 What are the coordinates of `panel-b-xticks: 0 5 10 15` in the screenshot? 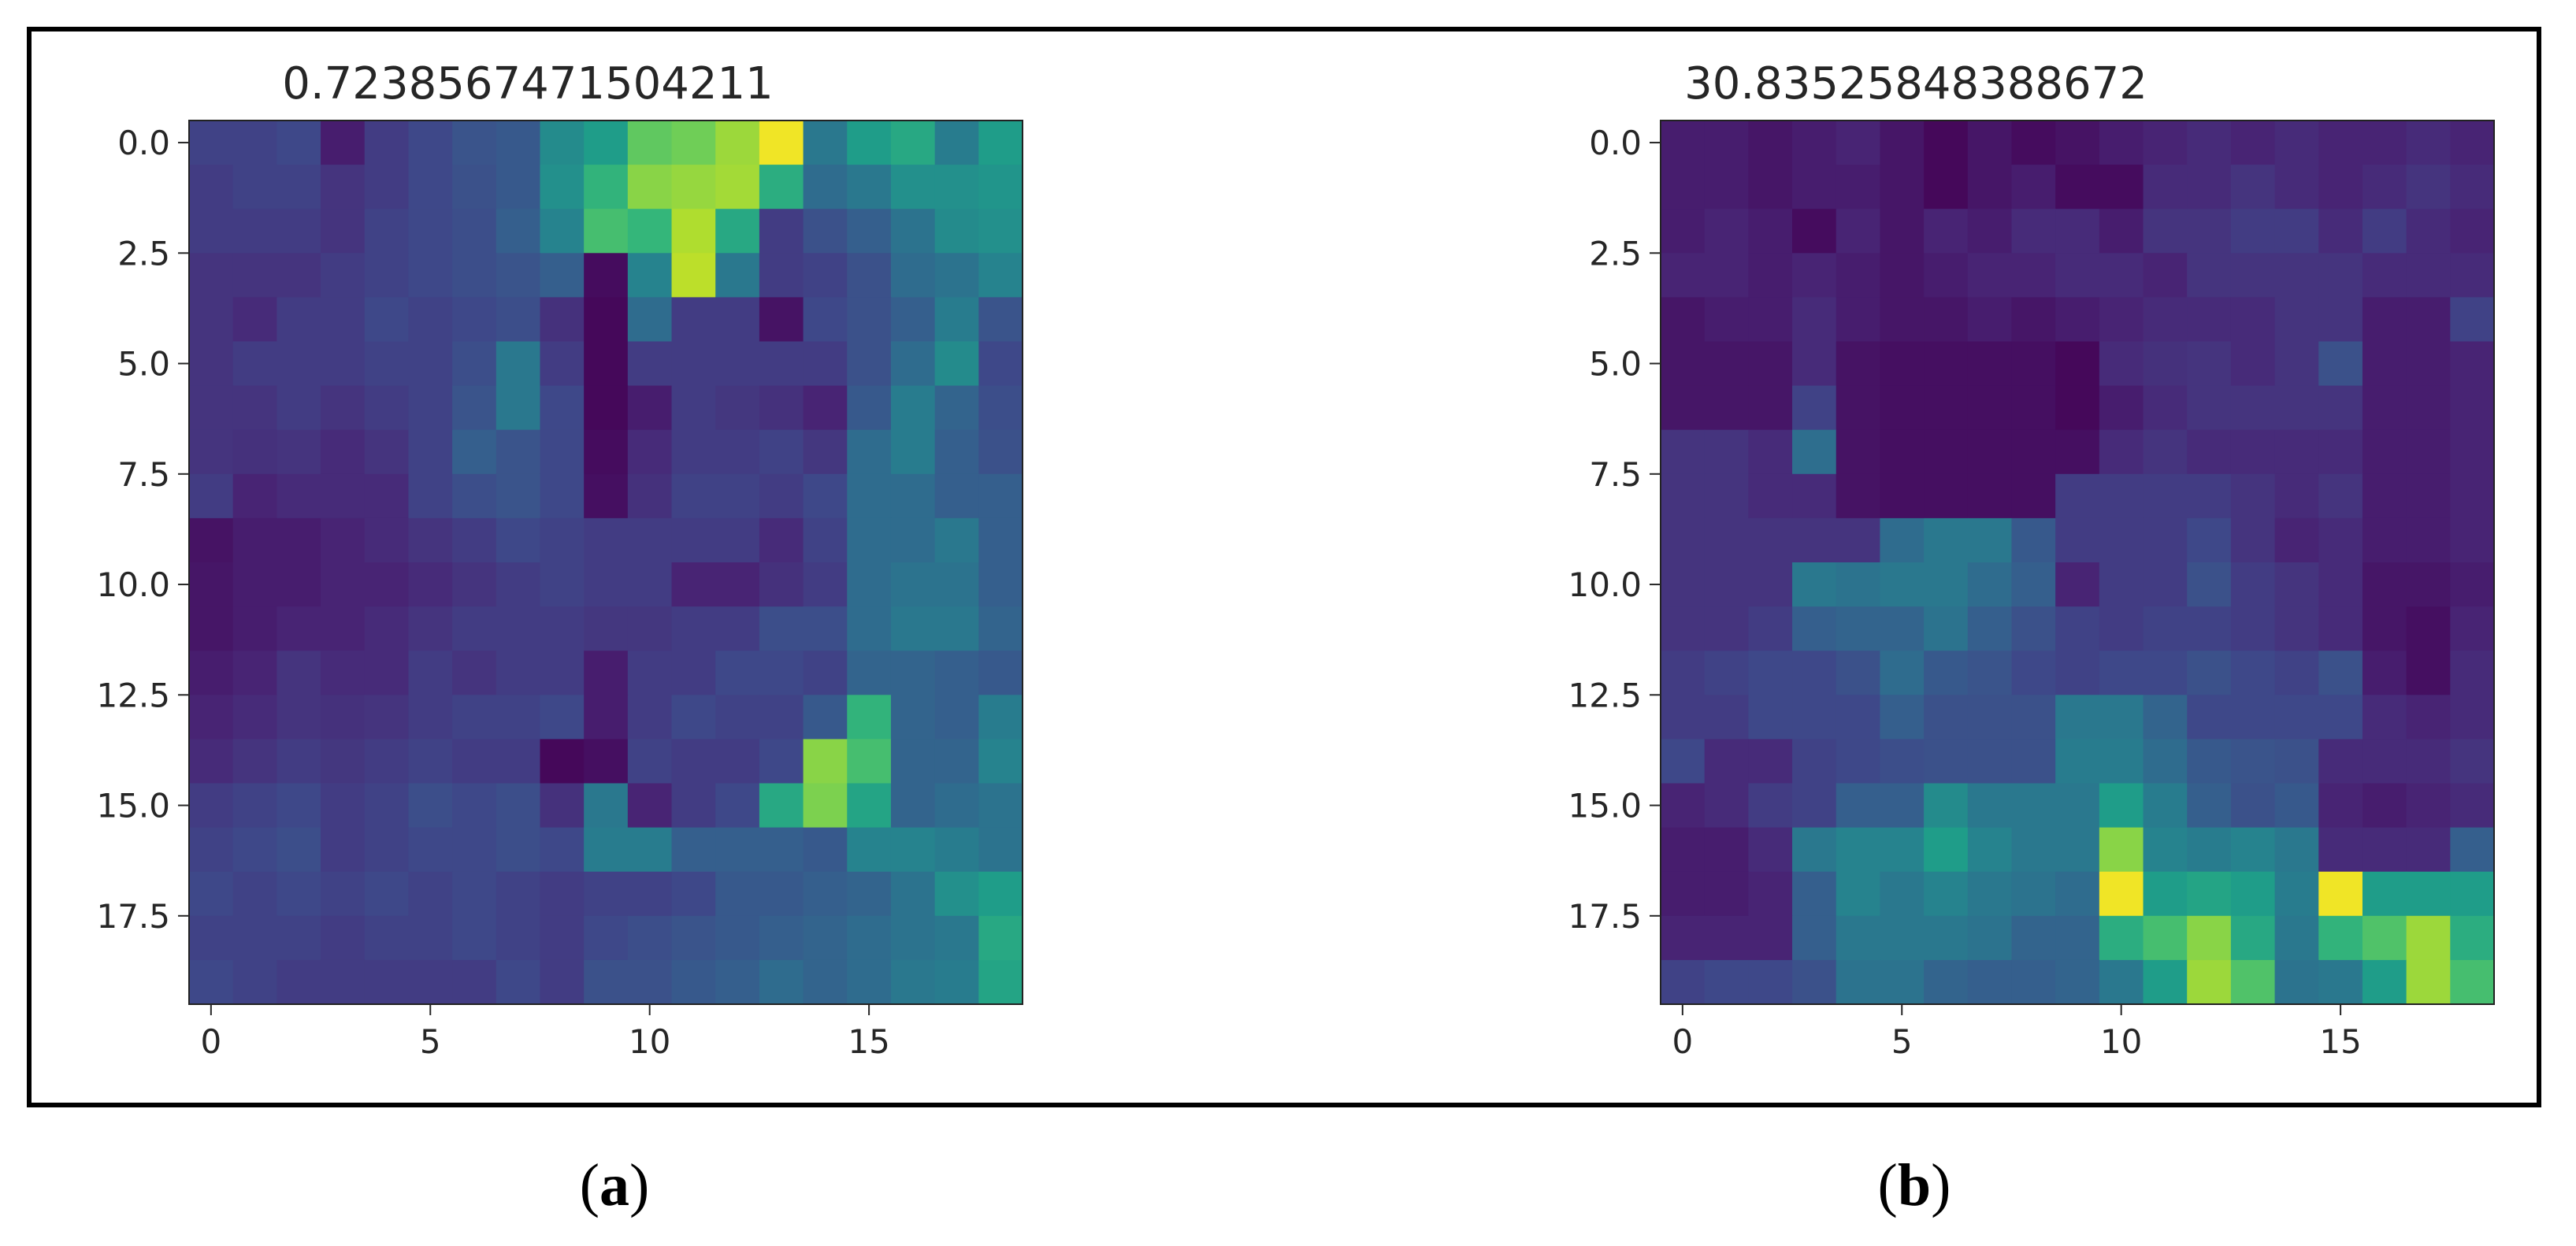 It's located at (2017, 1032).